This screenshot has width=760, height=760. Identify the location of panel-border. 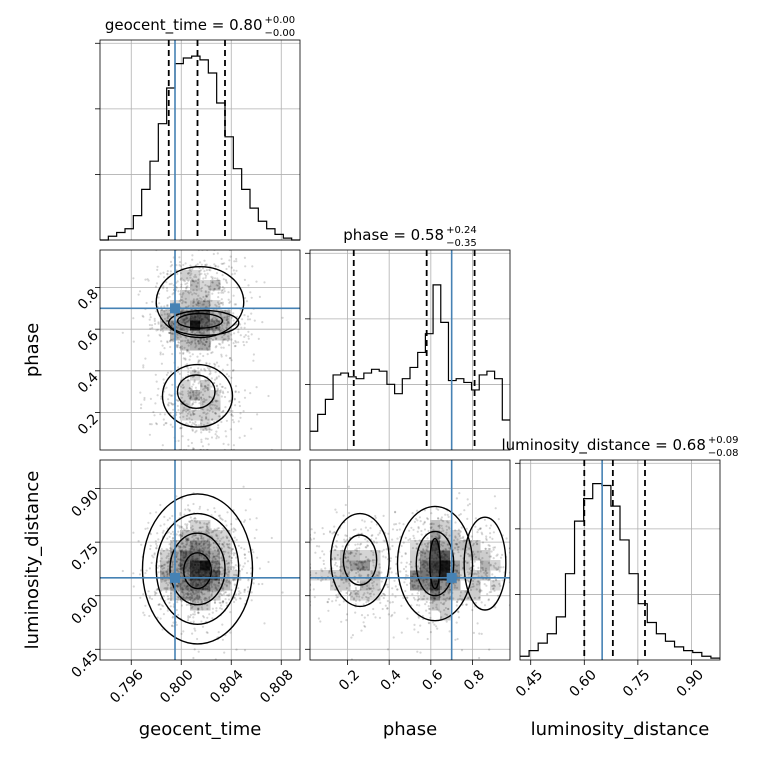
(200, 140).